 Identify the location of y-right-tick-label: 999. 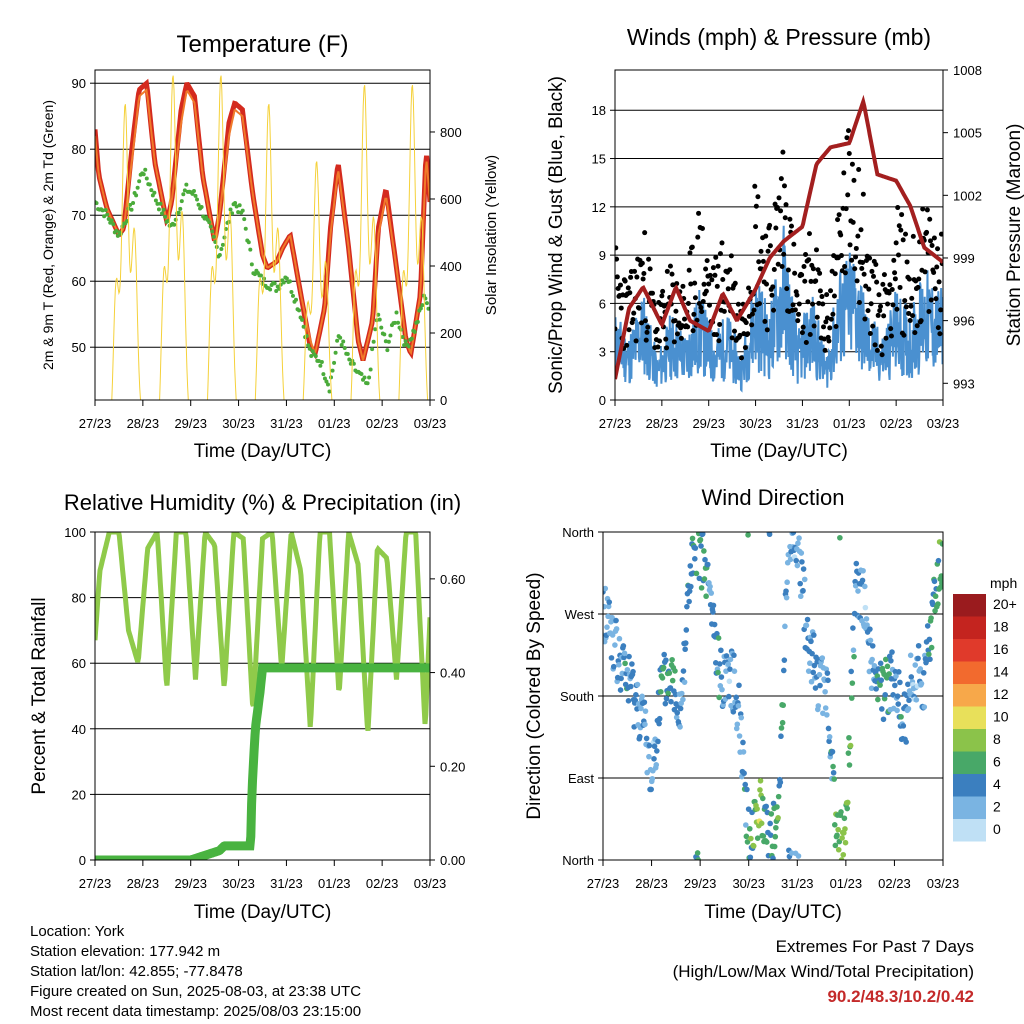
(964, 258).